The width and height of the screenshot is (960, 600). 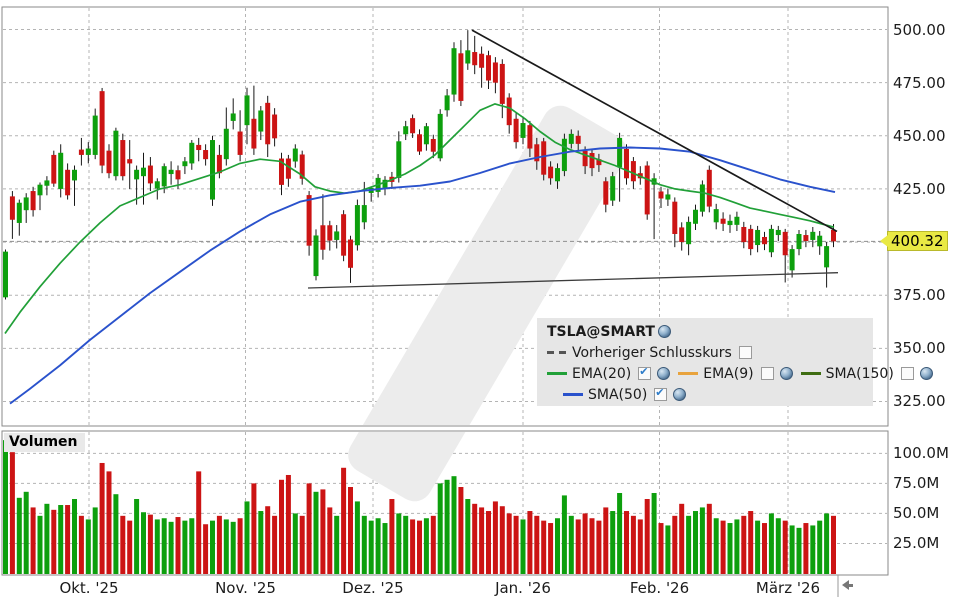 What do you see at coordinates (845, 585) in the screenshot?
I see `scroll-left-arrow-icon` at bounding box center [845, 585].